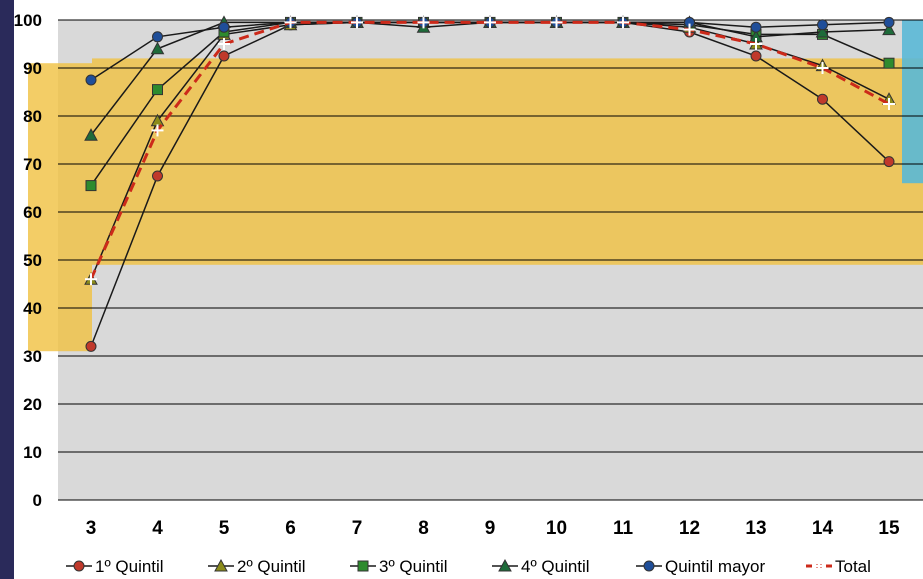 The width and height of the screenshot is (923, 579). What do you see at coordinates (32, 356) in the screenshot?
I see `y-tick-label: 30` at bounding box center [32, 356].